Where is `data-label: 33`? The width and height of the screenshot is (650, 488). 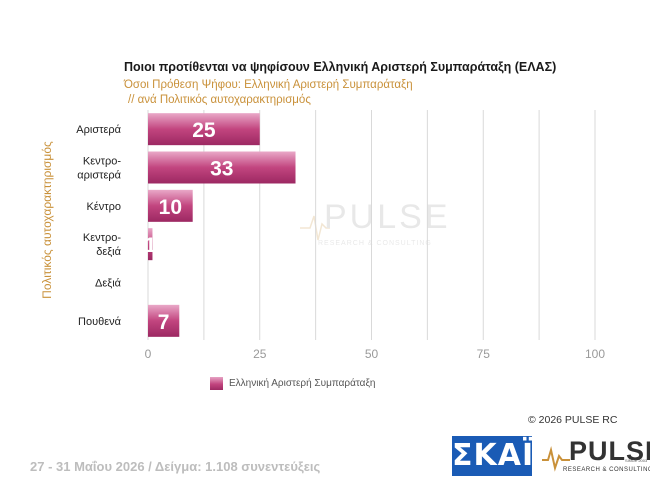 data-label: 33 is located at coordinates (221, 169).